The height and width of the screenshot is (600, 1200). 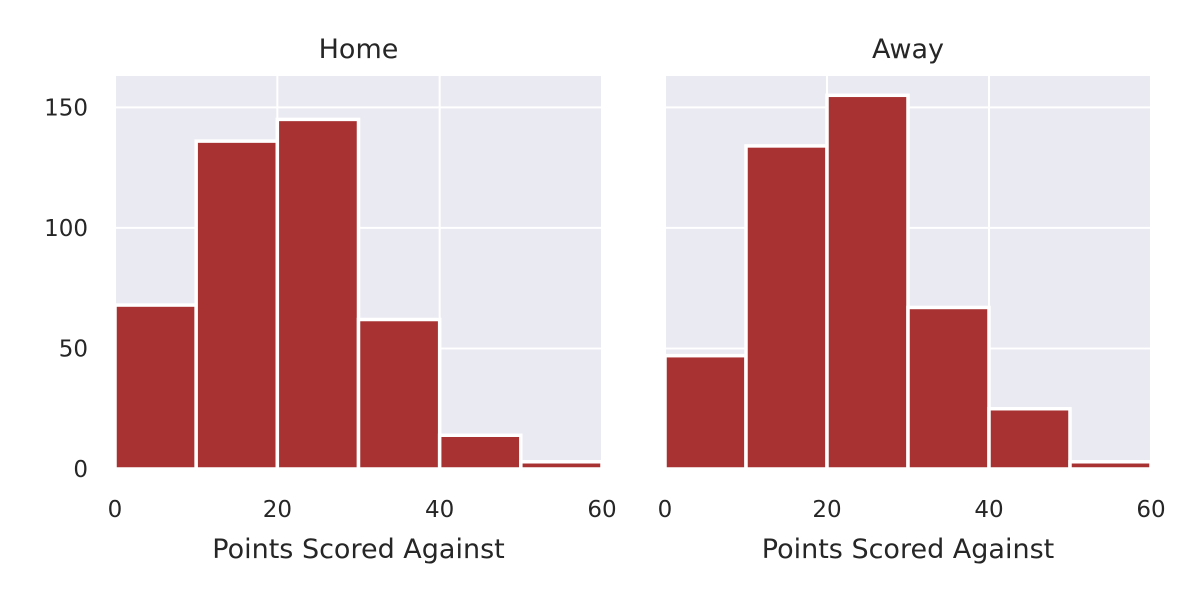 What do you see at coordinates (908, 49) in the screenshot?
I see `panel-title: Away` at bounding box center [908, 49].